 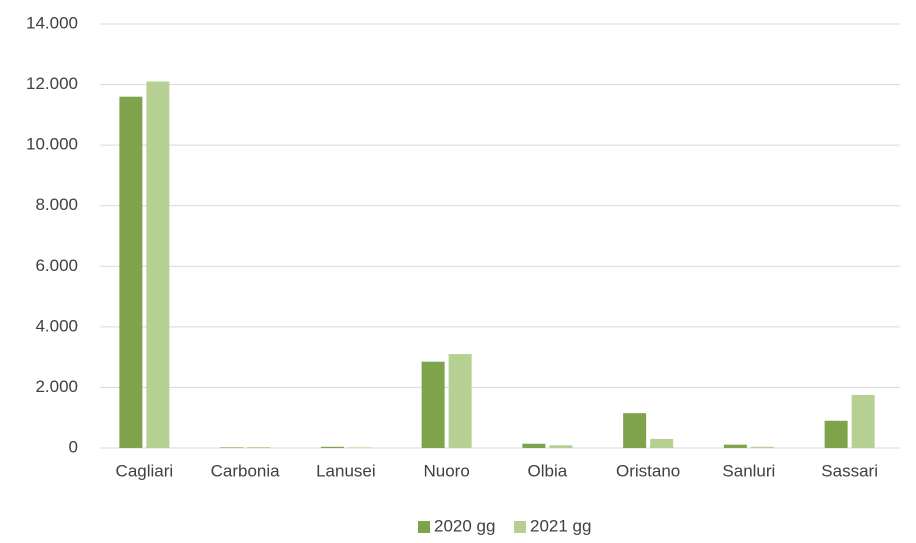 I want to click on y-tick-label: 14.000, so click(x=52, y=22).